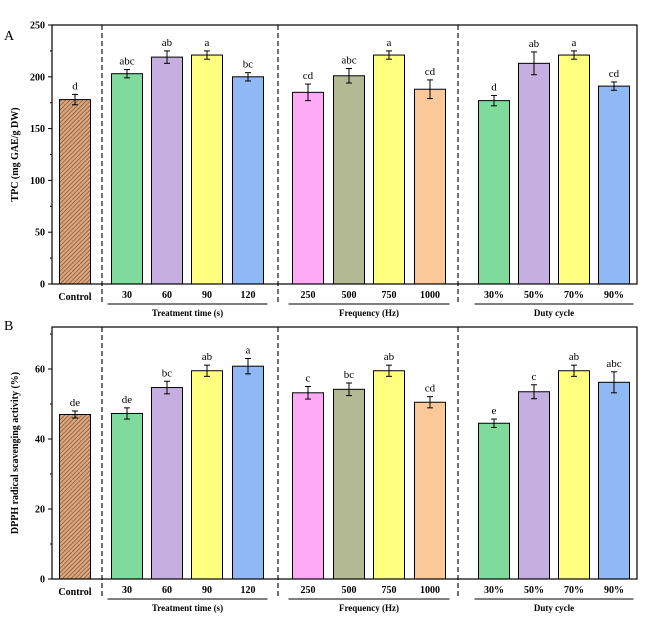  Describe the element at coordinates (15, 453) in the screenshot. I see `y-axis-label: DPPH radical scavenging activity (%)` at that location.